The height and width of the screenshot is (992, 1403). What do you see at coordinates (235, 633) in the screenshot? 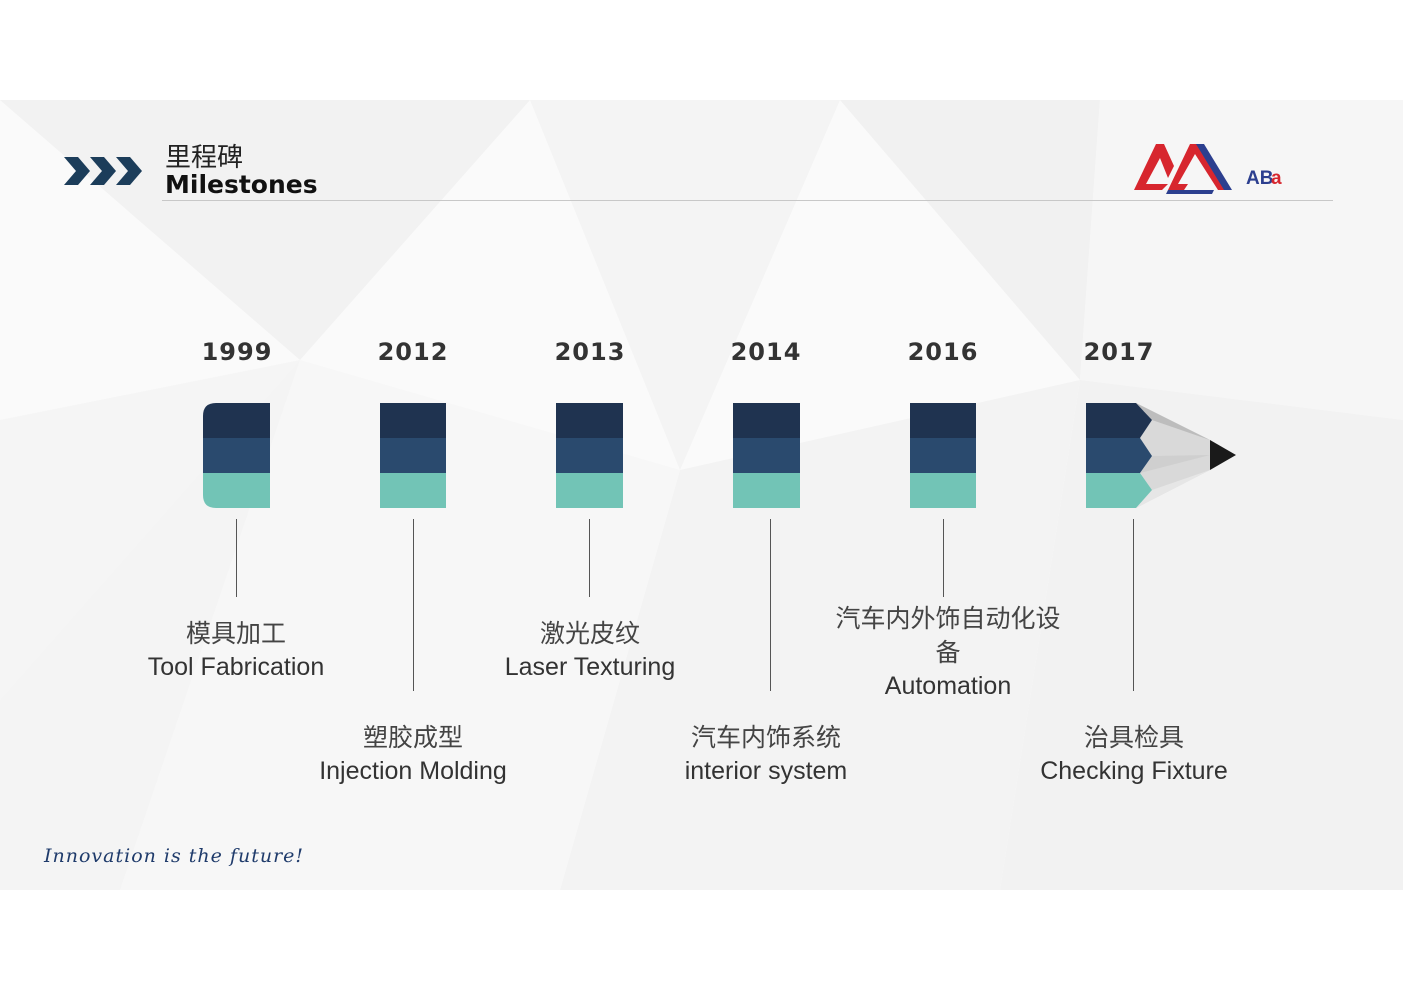
I see `milestone-label-cn: 模具加工` at bounding box center [235, 633].